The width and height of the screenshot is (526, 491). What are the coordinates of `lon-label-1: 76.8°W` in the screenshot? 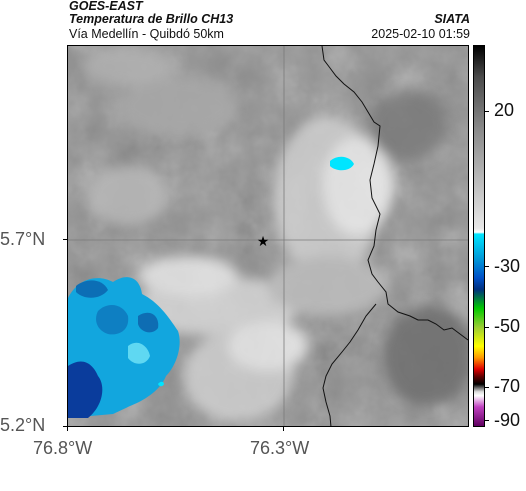 It's located at (63, 448).